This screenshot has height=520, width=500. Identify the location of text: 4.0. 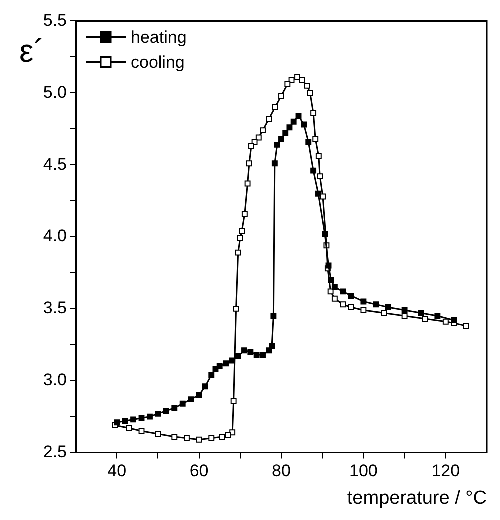
(55, 236).